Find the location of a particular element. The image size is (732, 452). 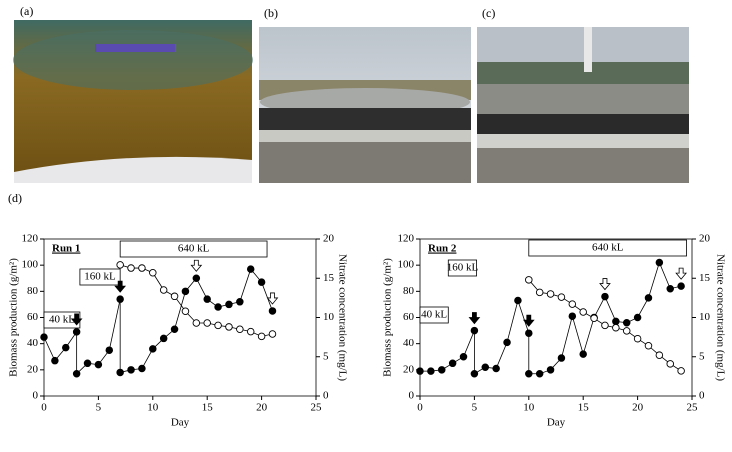

series-line is located at coordinates (551, 318).